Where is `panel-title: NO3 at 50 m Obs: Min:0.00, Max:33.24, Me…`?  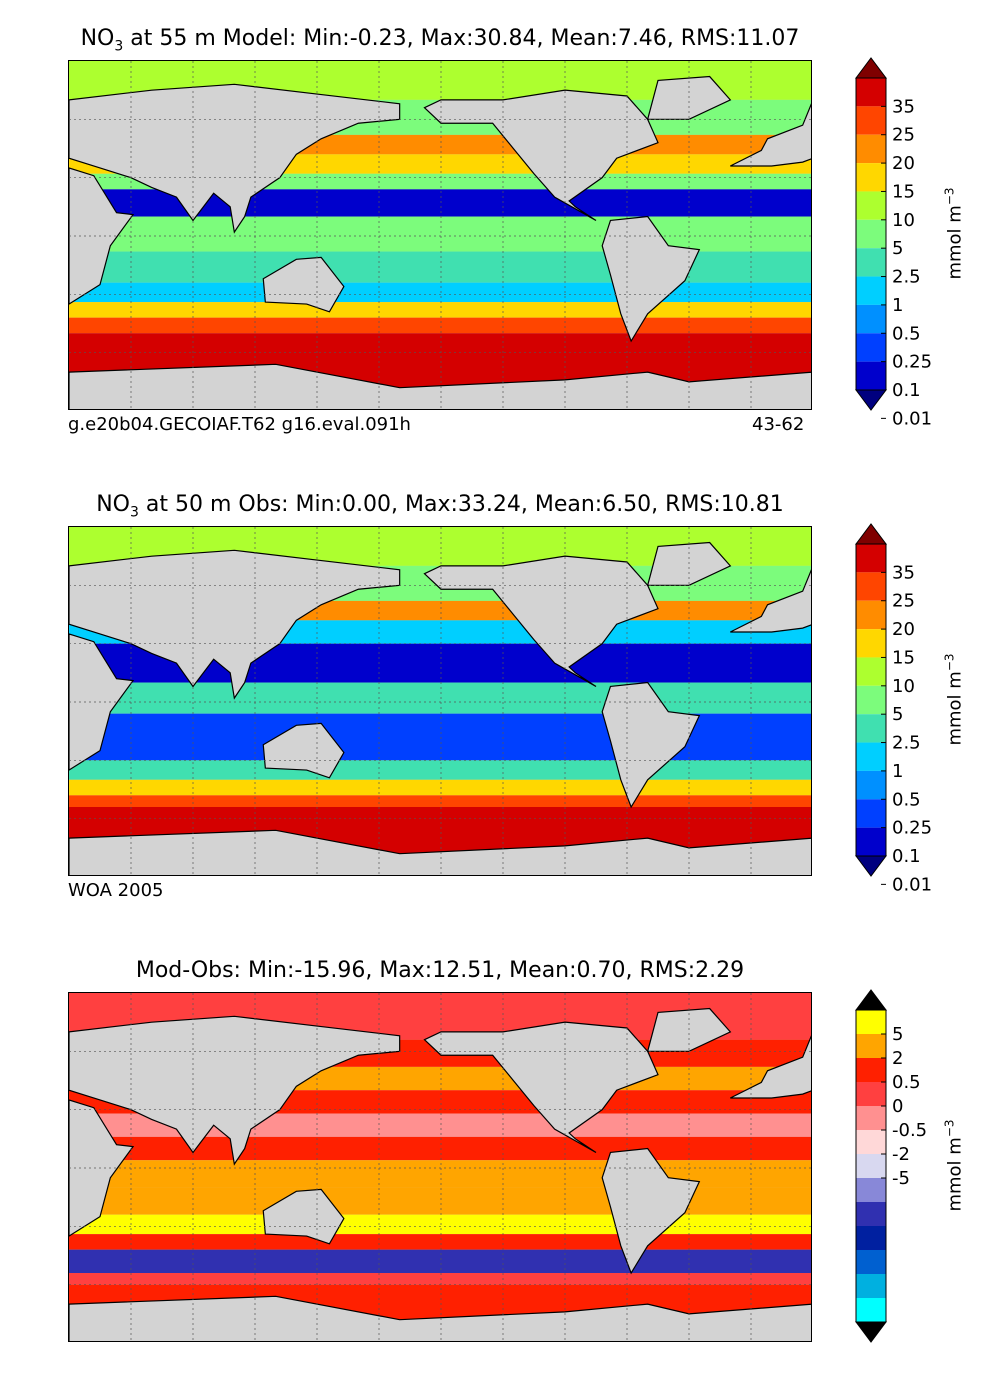
panel-title: NO3 at 50 m Obs: Min:0.00, Max:33.24, Me… is located at coordinates (440, 506).